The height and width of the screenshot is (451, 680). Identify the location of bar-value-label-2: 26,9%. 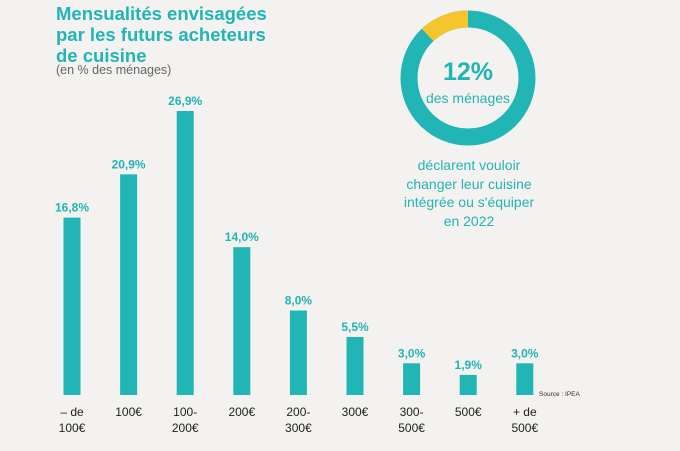
(185, 101).